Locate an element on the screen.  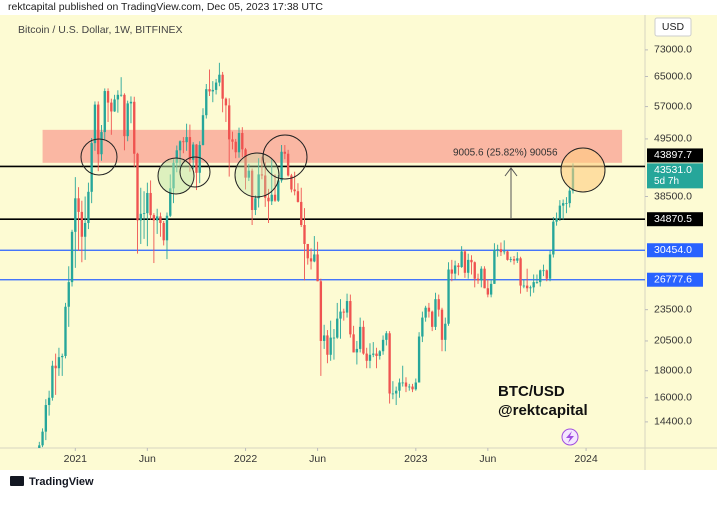
currency-box is located at coordinates (673, 27).